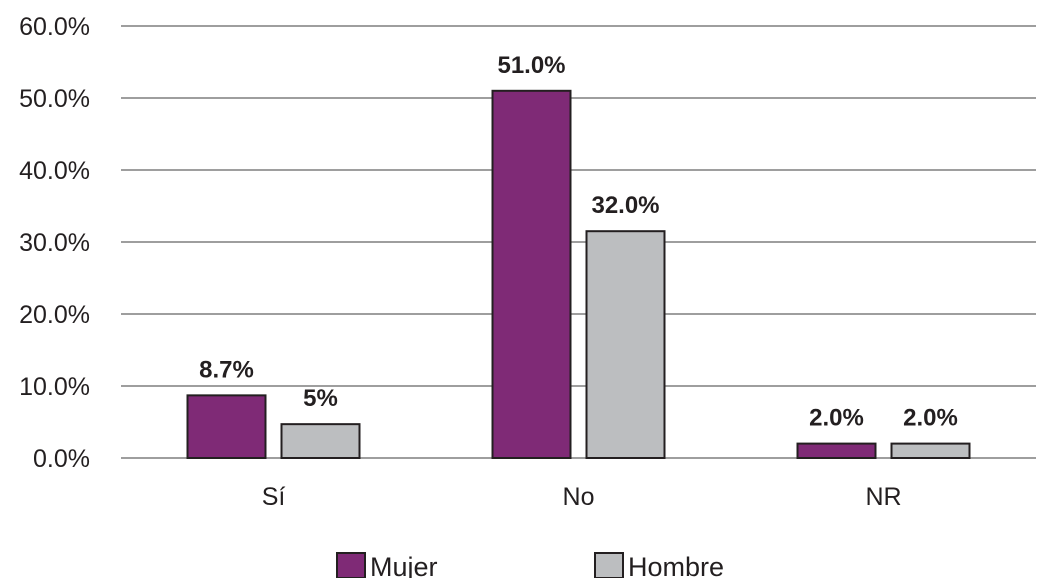  Describe the element at coordinates (531, 65) in the screenshot. I see `data-label: 51.0%` at that location.